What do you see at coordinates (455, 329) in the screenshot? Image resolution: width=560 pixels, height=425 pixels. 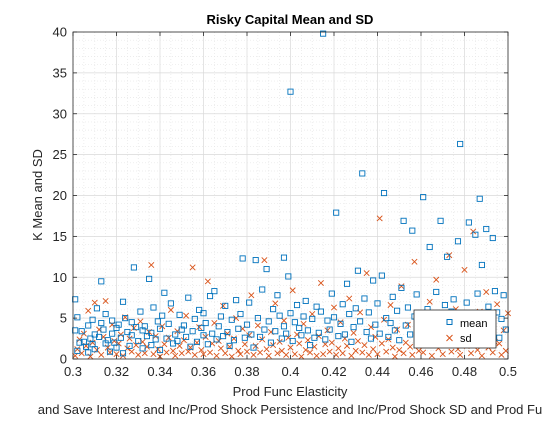 I see `legend-box` at bounding box center [455, 329].